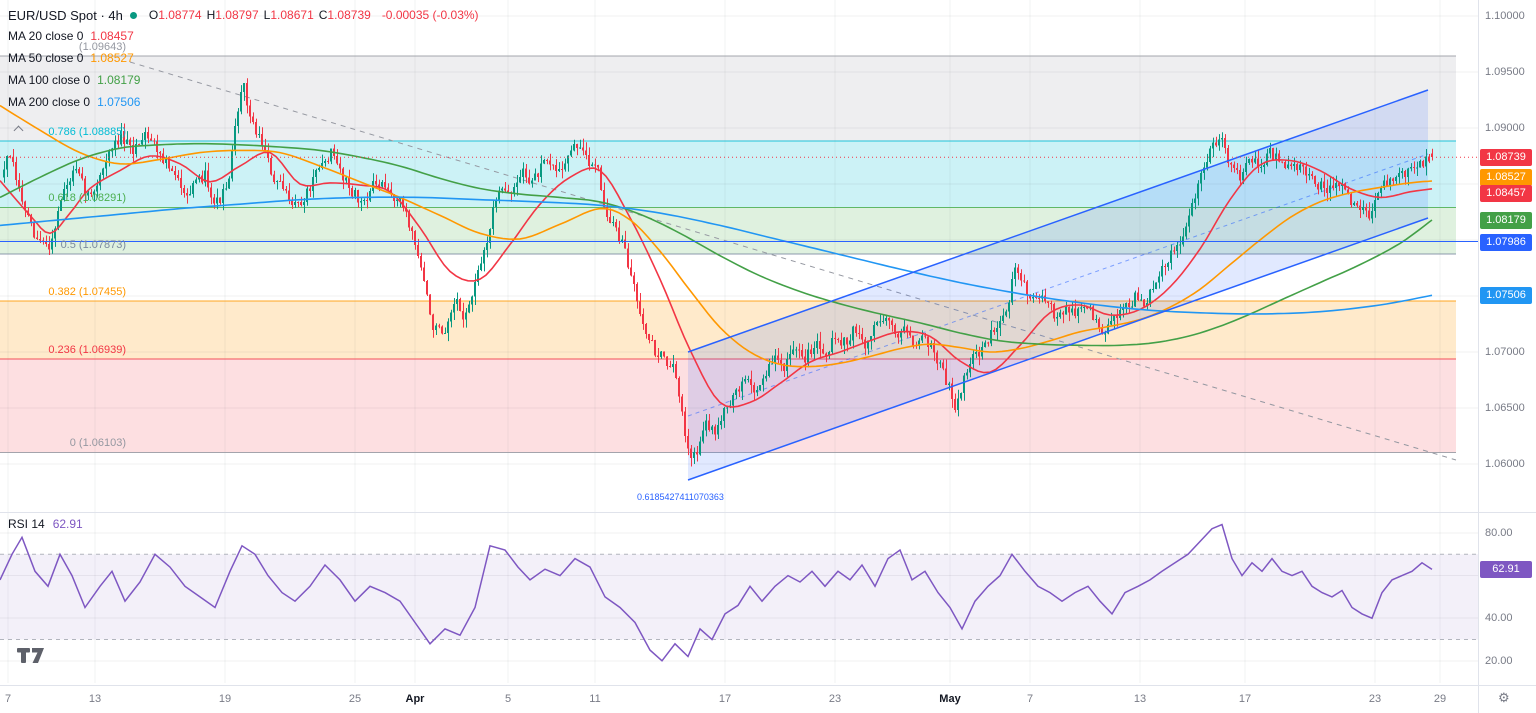  What do you see at coordinates (243, 102) in the screenshot?
I see `ma-legend-row-4: MA 200 close 0 1.07506` at bounding box center [243, 102].